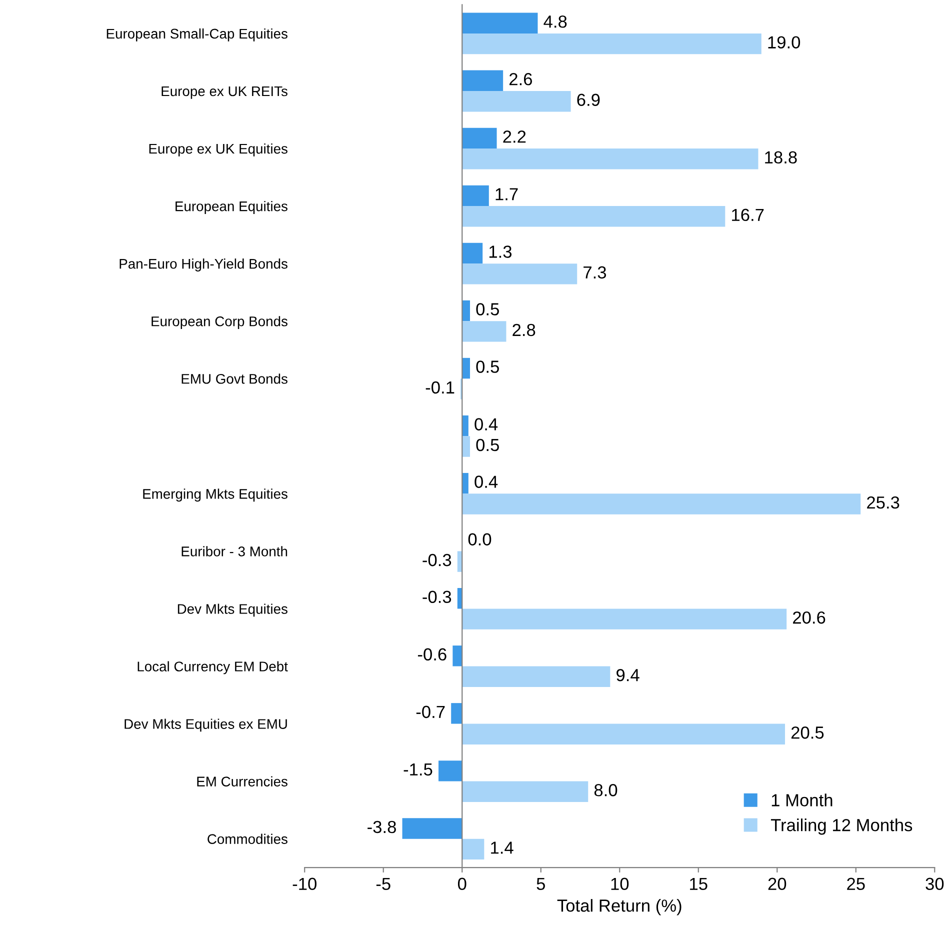 This screenshot has height=942, width=946. Describe the element at coordinates (232, 207) in the screenshot. I see `y-tick-label: European Equities` at that location.